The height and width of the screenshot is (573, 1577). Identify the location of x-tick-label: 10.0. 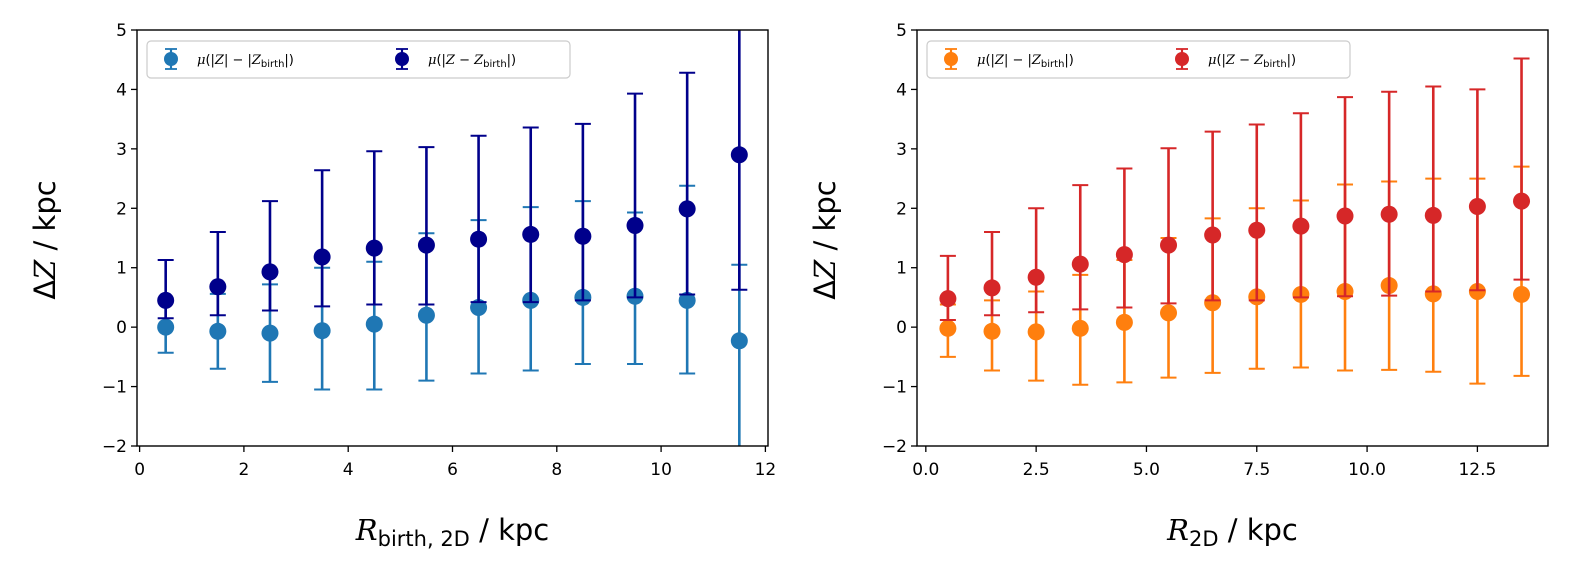
(1367, 470).